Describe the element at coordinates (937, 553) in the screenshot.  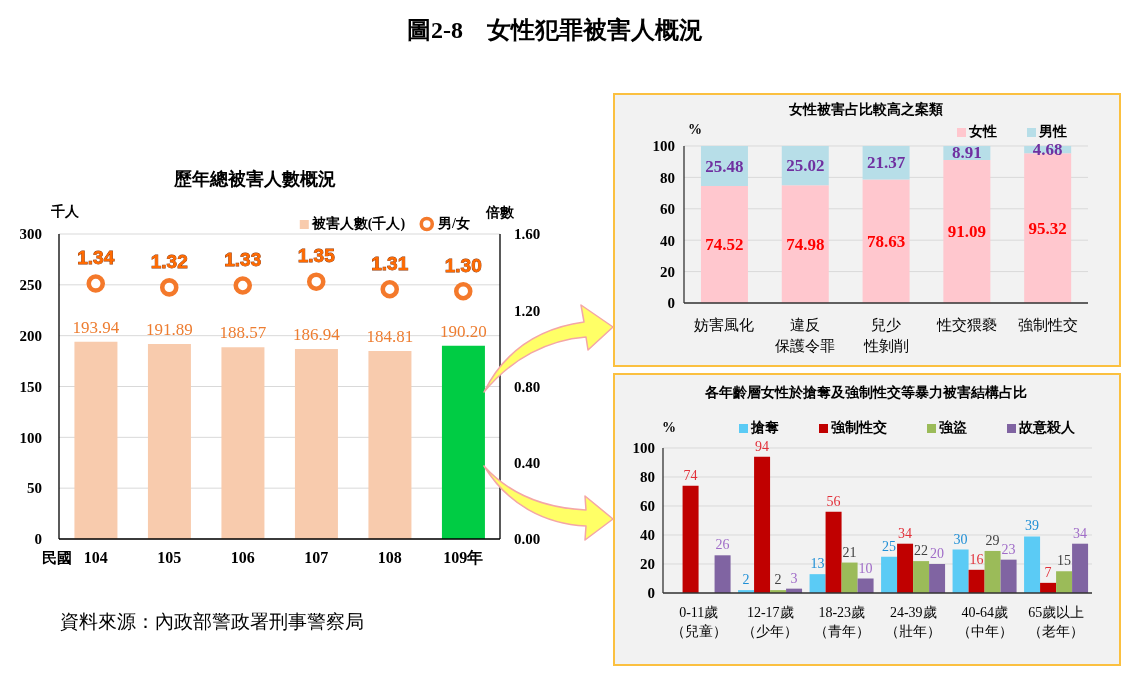
I see `data-label: 20` at that location.